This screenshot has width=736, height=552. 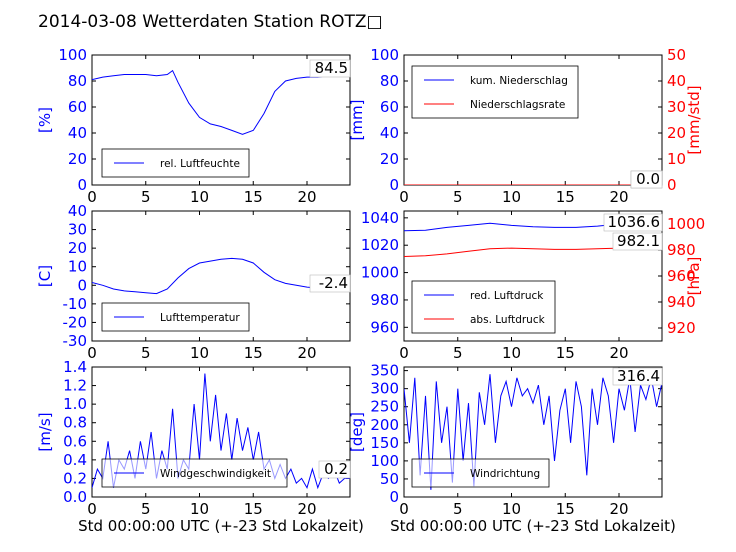 I want to click on legend: red. Luftdruck abs. Luftdruck, so click(x=483, y=307).